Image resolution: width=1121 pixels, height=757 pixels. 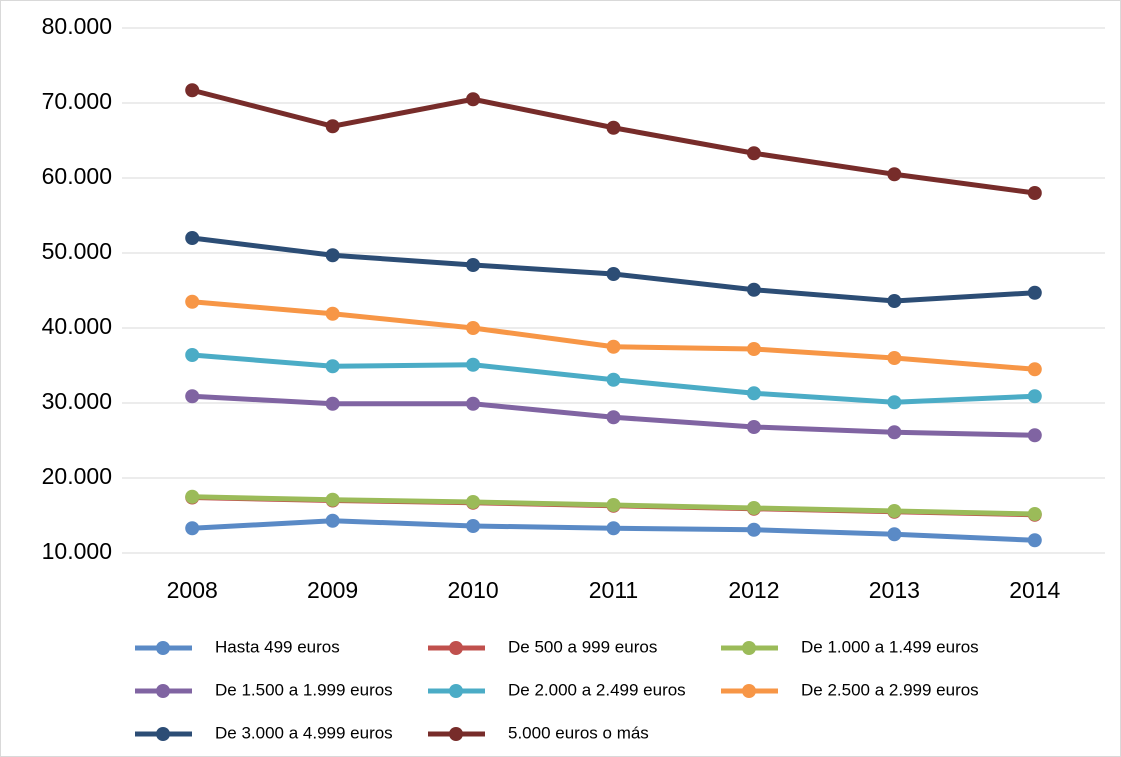 I want to click on x-tick-label: 2011, so click(x=613, y=590).